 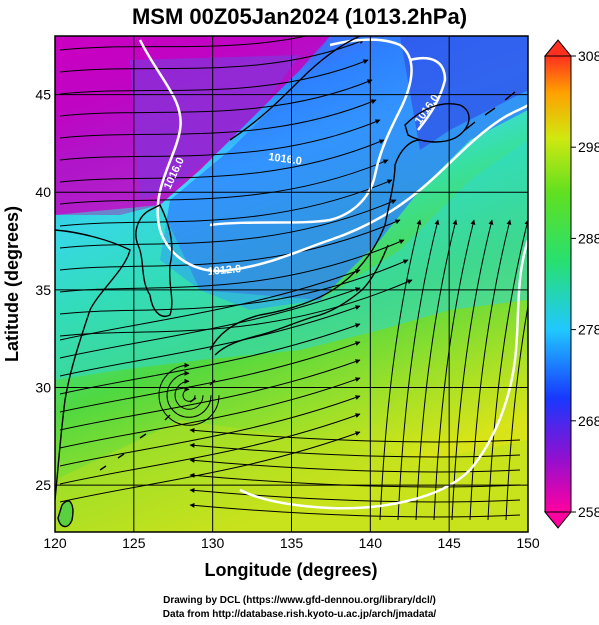 I want to click on y-axis-label: Latitude (degrees), so click(x=12, y=284).